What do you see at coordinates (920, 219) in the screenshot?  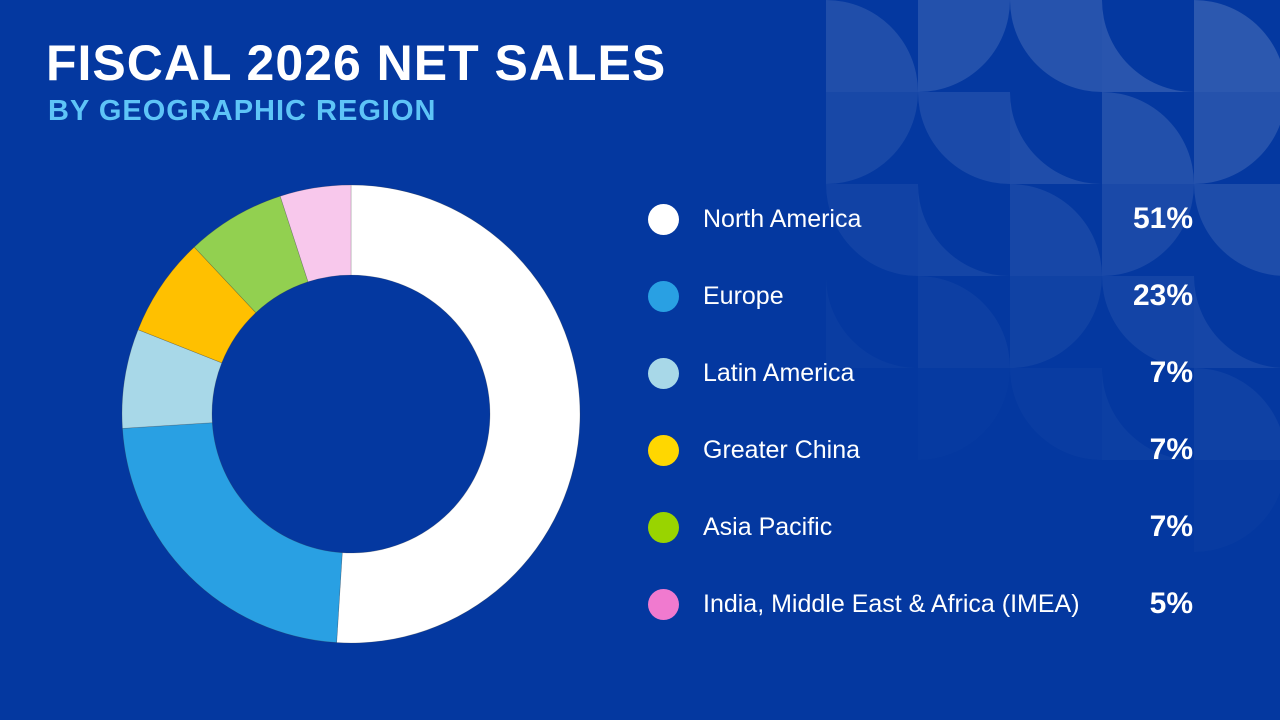 I see `legend-item: North America 51%` at bounding box center [920, 219].